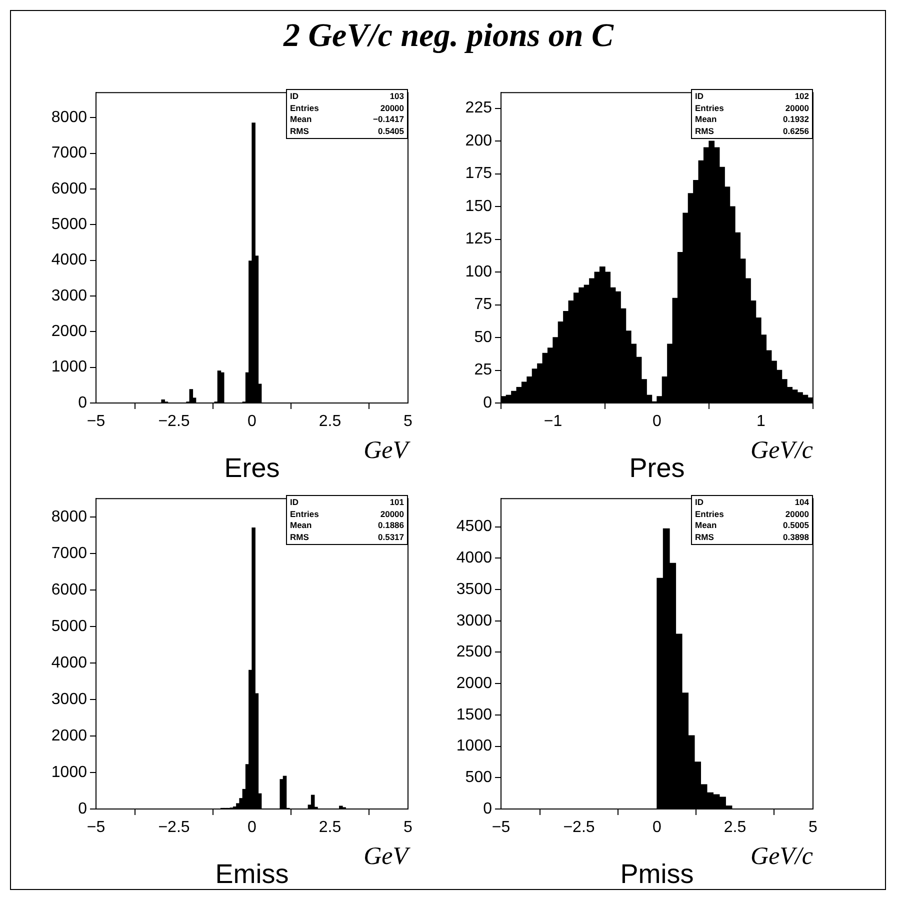 The image size is (897, 901). I want to click on y-tick-label: 500, so click(478, 777).